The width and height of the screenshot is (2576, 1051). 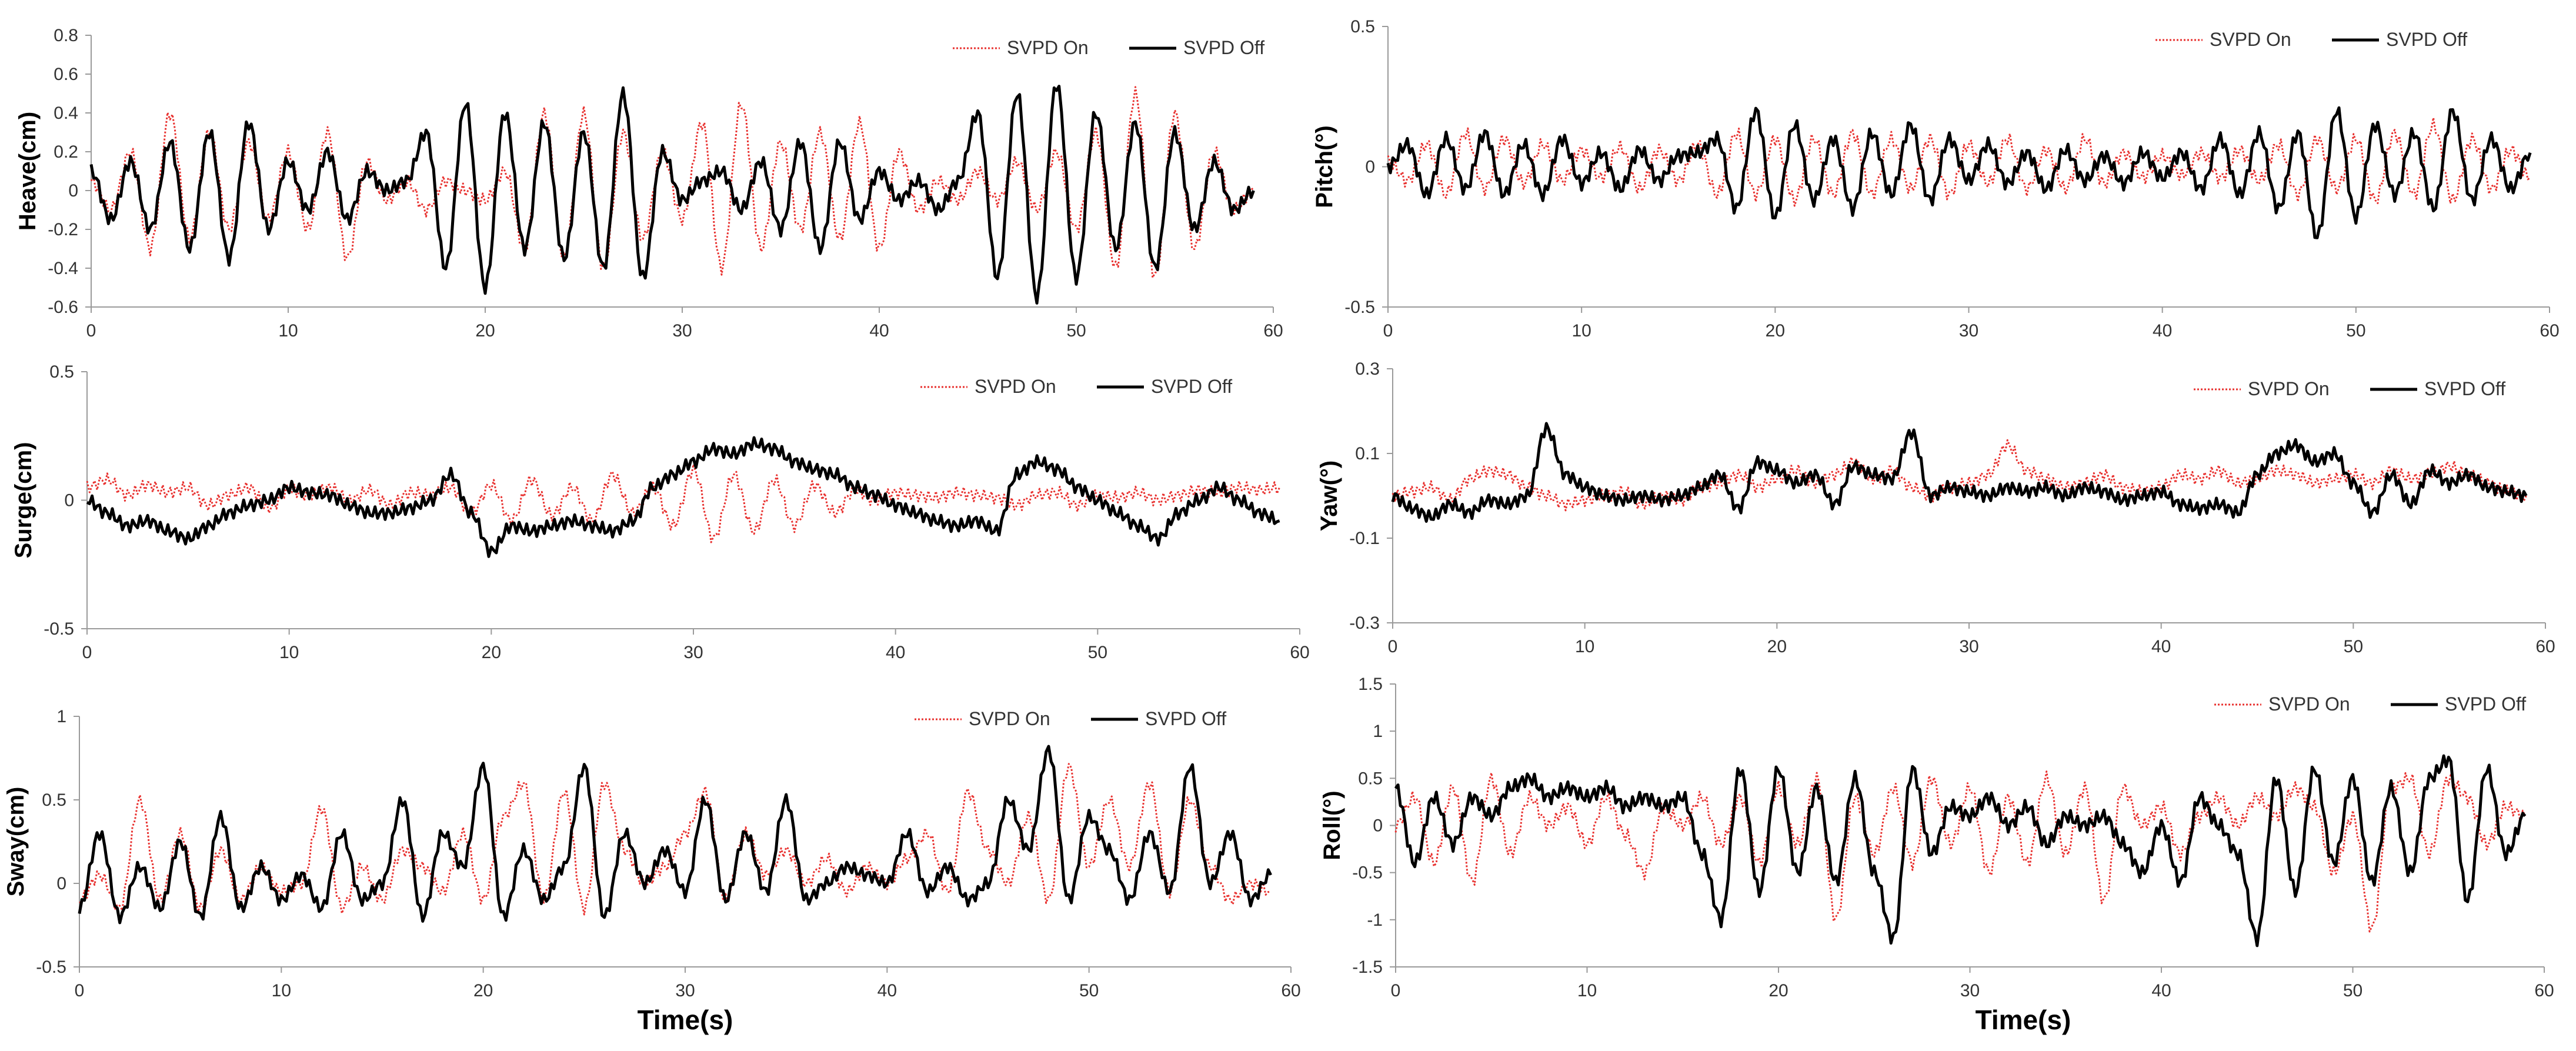 What do you see at coordinates (1324, 166) in the screenshot?
I see `y-axis-label: Pitch(°)` at bounding box center [1324, 166].